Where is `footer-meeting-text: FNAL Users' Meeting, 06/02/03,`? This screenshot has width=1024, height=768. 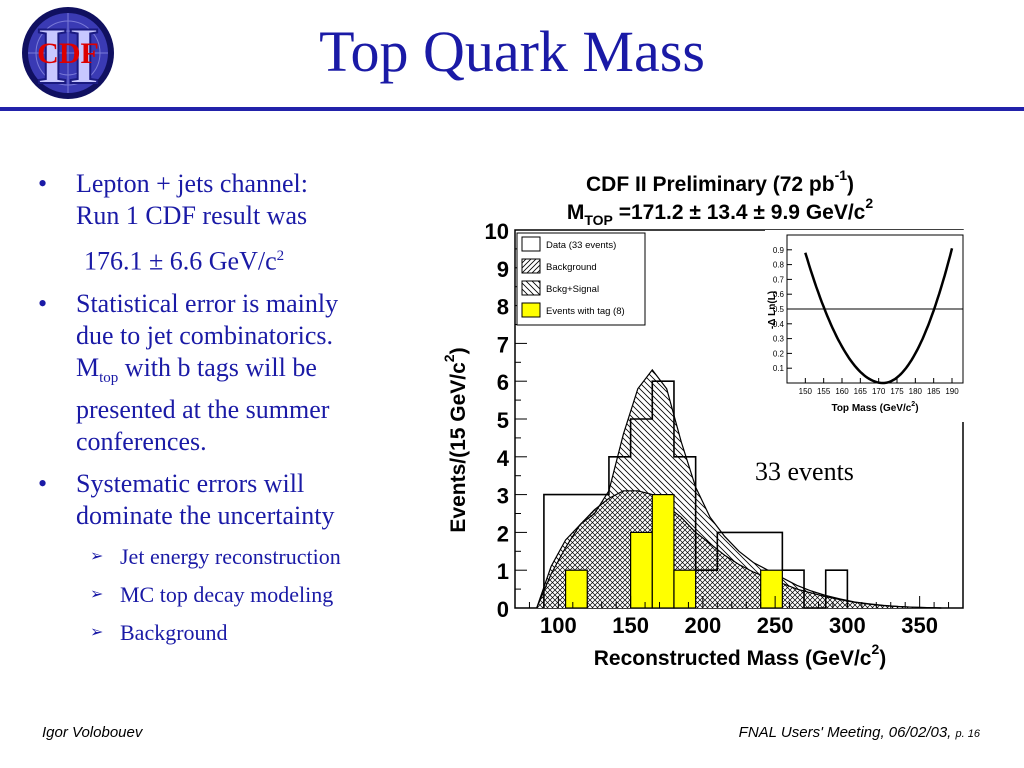 footer-meeting-text: FNAL Users' Meeting, 06/02/03, is located at coordinates (845, 732).